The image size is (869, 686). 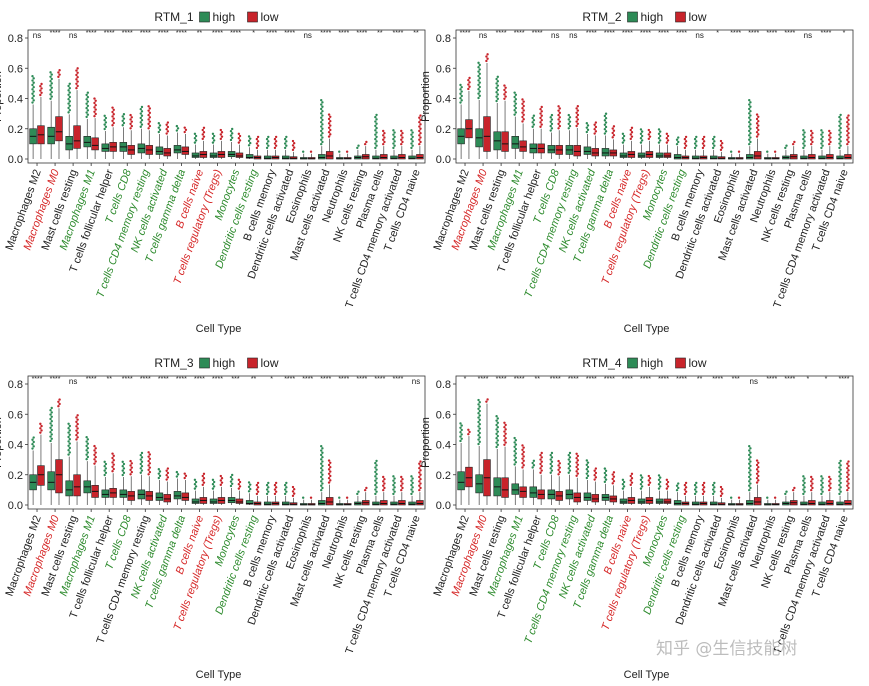 I want to click on legend-swatch-low, so click(x=252, y=363).